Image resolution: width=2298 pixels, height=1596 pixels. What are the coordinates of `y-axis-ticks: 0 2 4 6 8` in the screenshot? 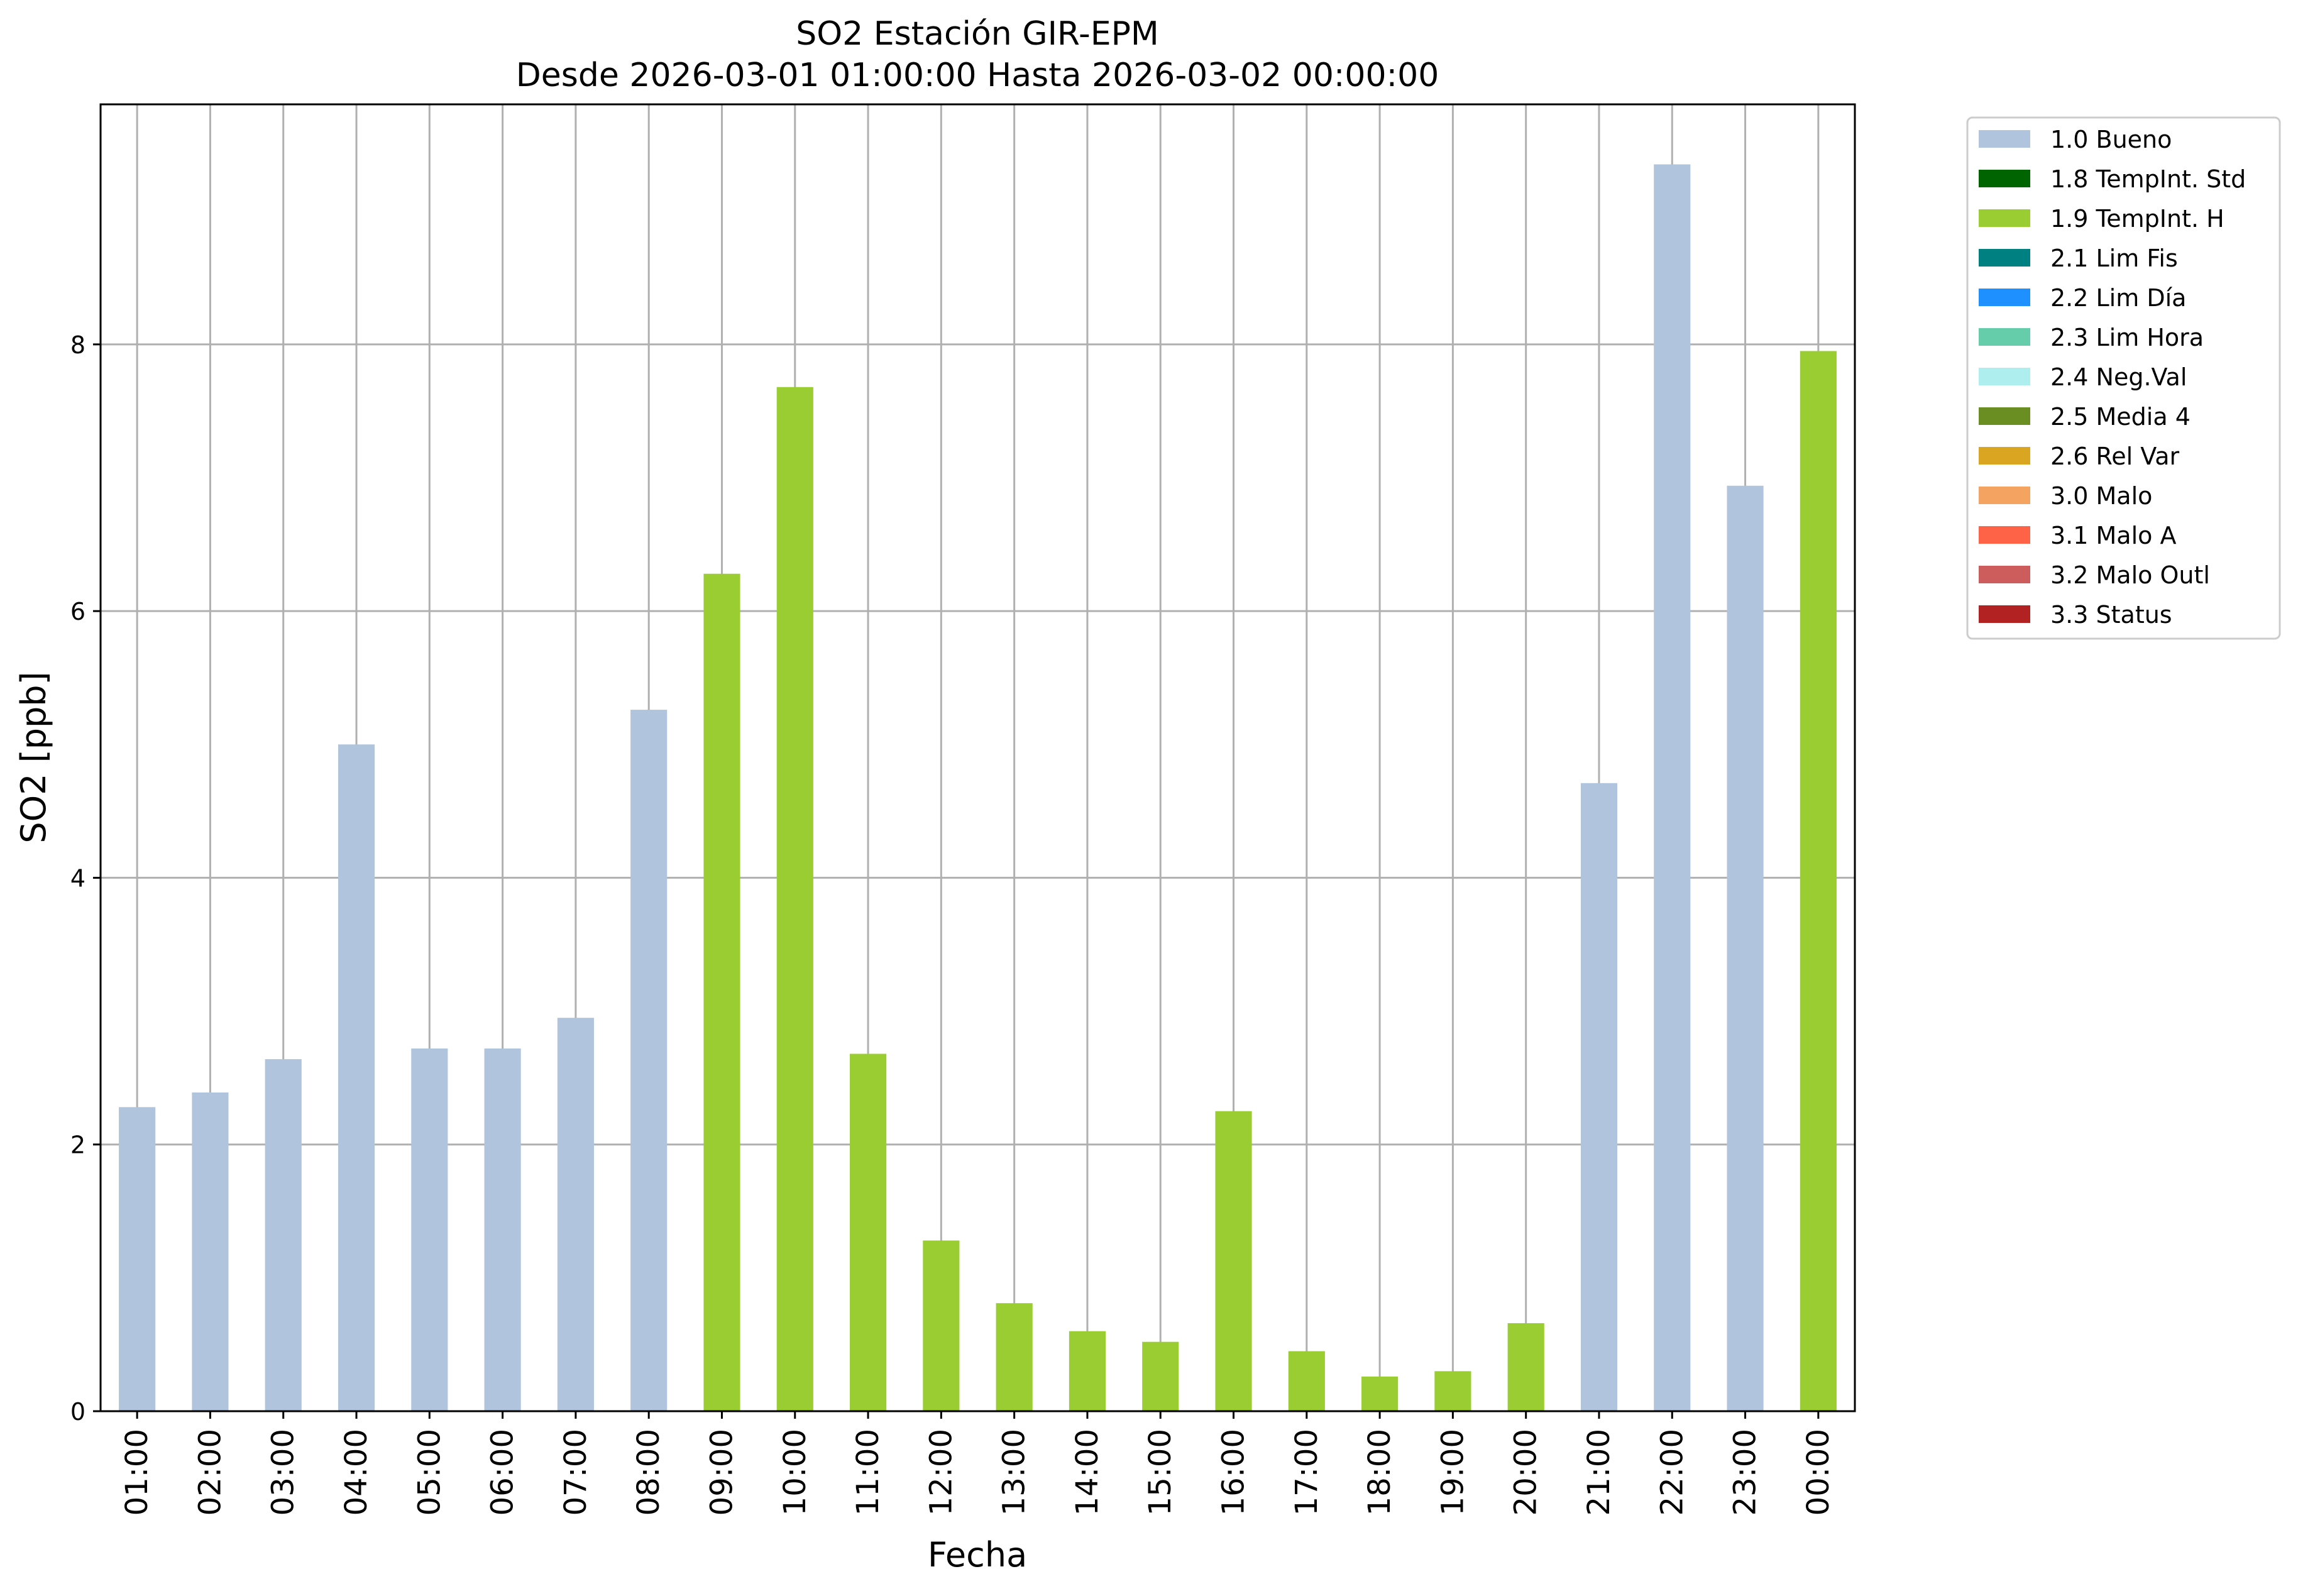 It's located at (85, 878).